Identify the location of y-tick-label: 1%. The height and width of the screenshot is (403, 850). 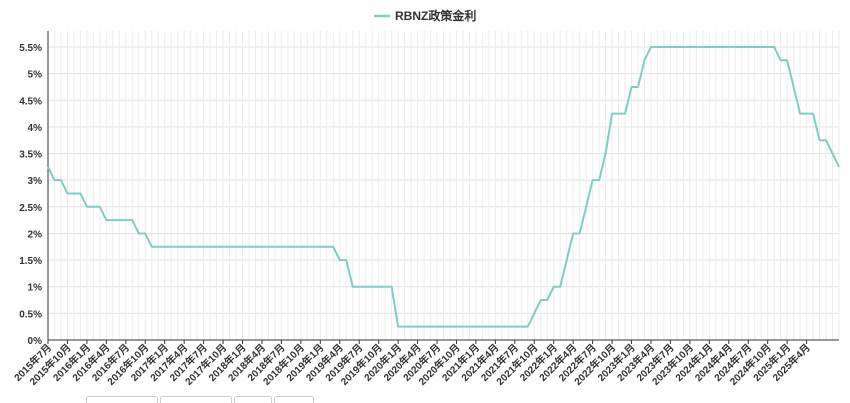
(35, 288).